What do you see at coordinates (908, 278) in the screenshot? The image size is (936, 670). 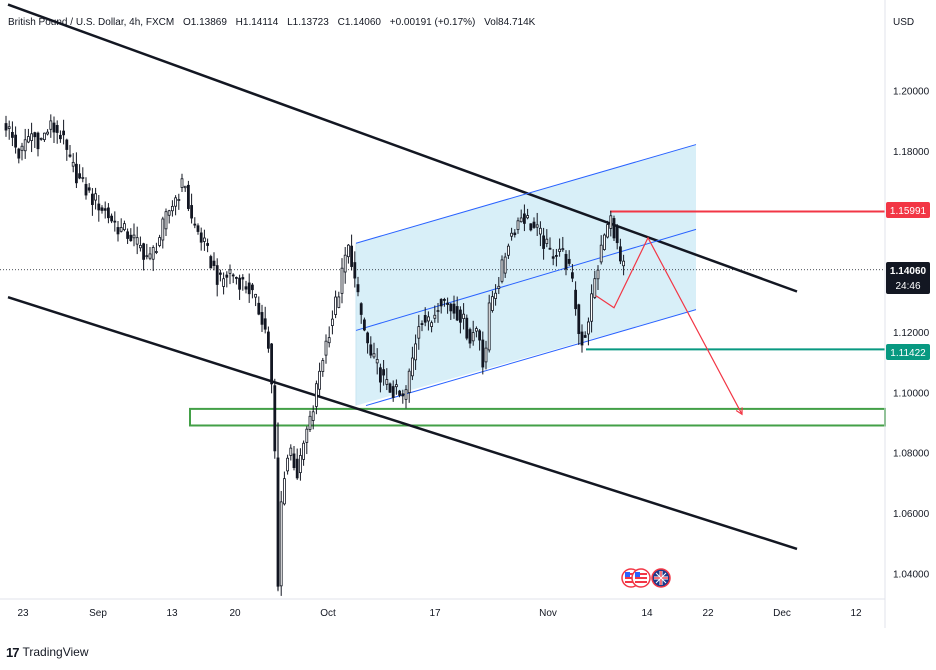 I see `current-price-badge: 1.14060 24:46` at bounding box center [908, 278].